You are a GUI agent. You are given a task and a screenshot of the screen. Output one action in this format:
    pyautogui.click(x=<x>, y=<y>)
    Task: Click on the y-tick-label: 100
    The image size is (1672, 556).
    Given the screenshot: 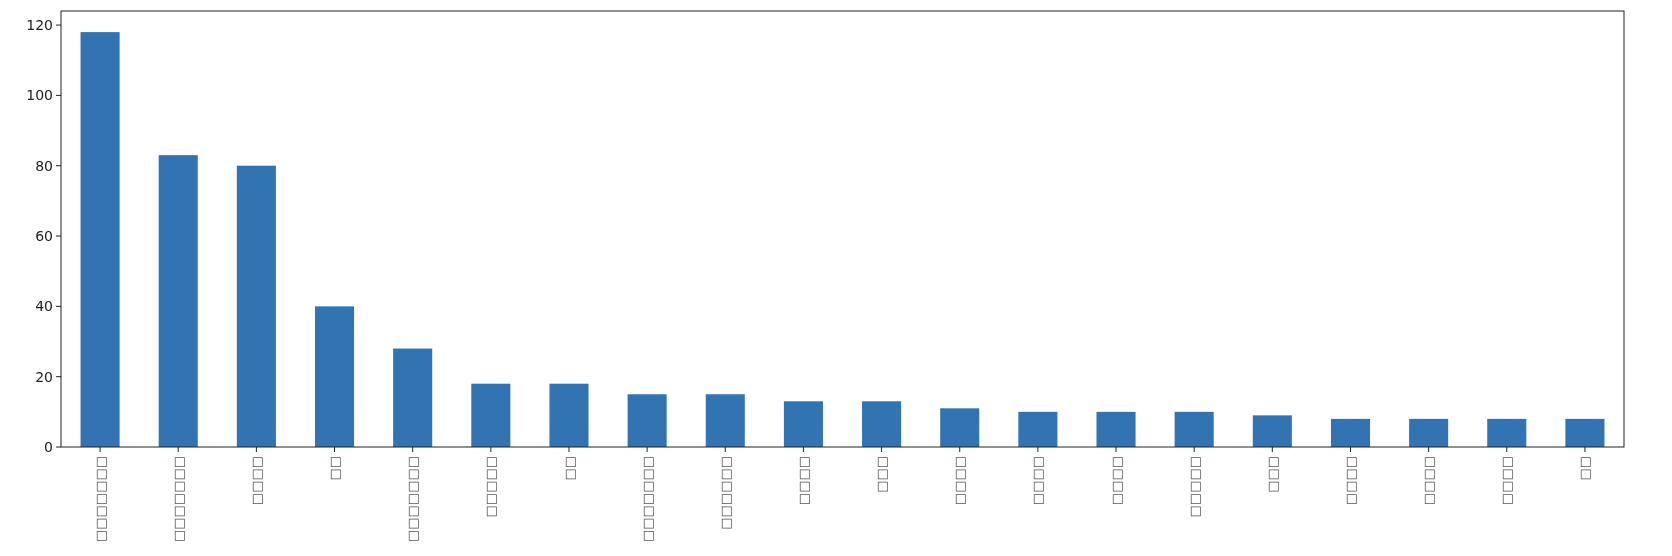 What is the action you would take?
    pyautogui.click(x=39, y=95)
    